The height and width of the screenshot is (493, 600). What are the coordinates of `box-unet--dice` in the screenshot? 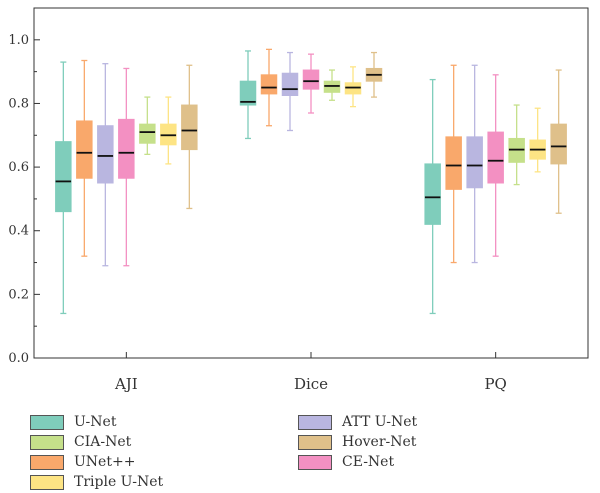 It's located at (269, 87).